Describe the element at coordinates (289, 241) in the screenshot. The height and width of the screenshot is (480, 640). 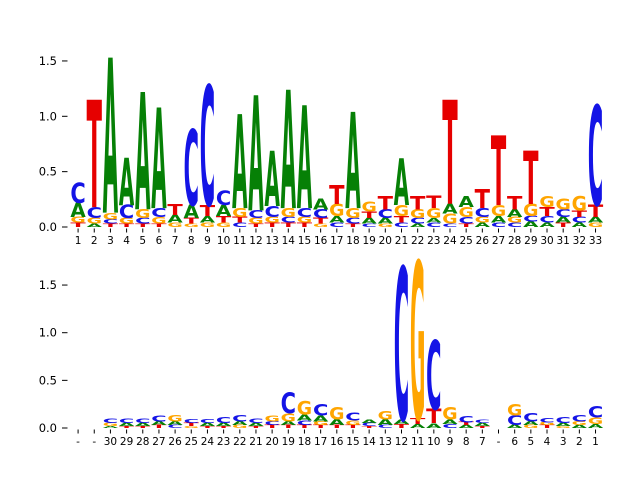
I see `x-tick-label: 14` at that location.